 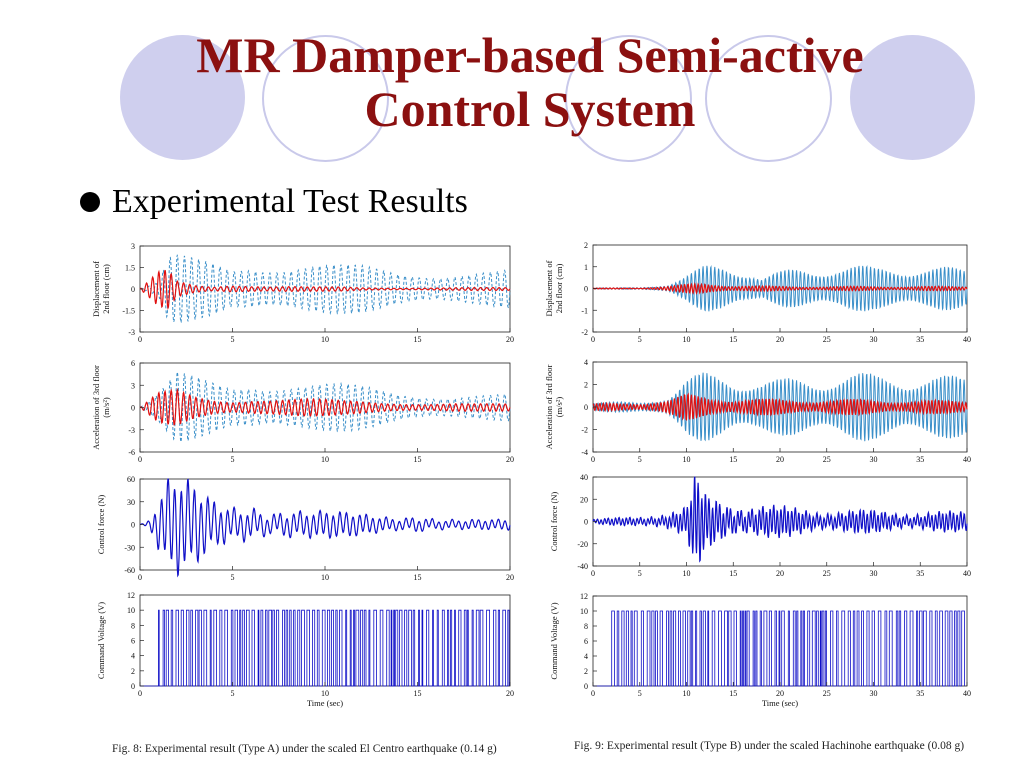 What do you see at coordinates (582, 566) in the screenshot?
I see `y-tick-label: -40` at bounding box center [582, 566].